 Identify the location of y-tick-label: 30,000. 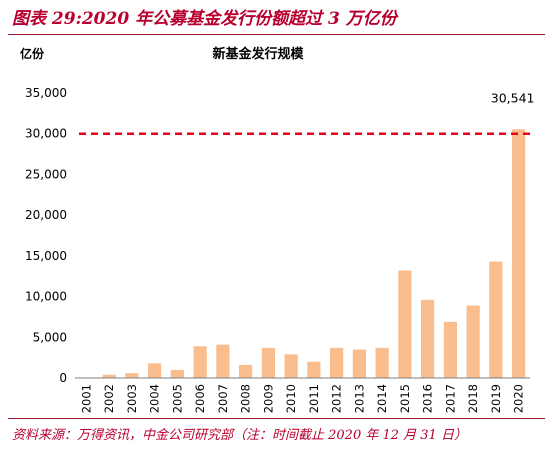
(46, 134).